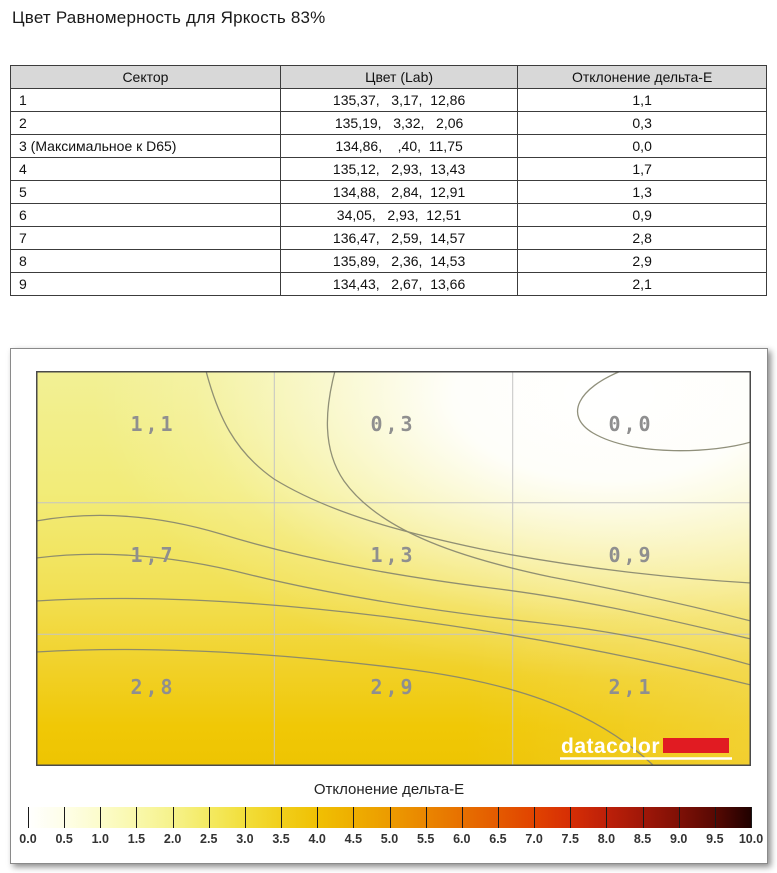 The image size is (777, 873). I want to click on table-header-delta-e: Отклонение дельта-E, so click(642, 77).